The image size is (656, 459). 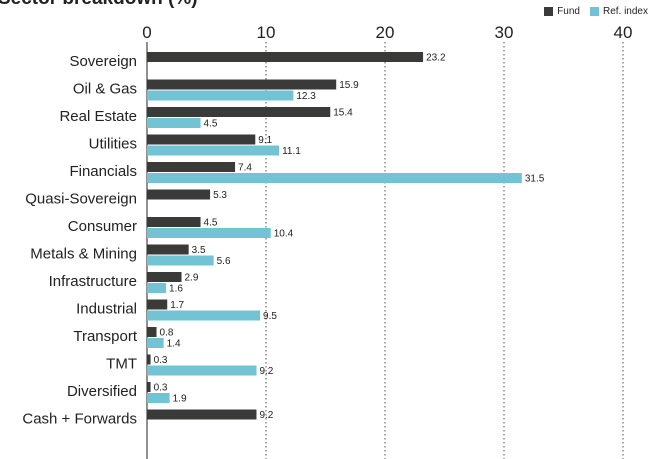 I want to click on ref-index-value-label: 1.6, so click(x=176, y=289).